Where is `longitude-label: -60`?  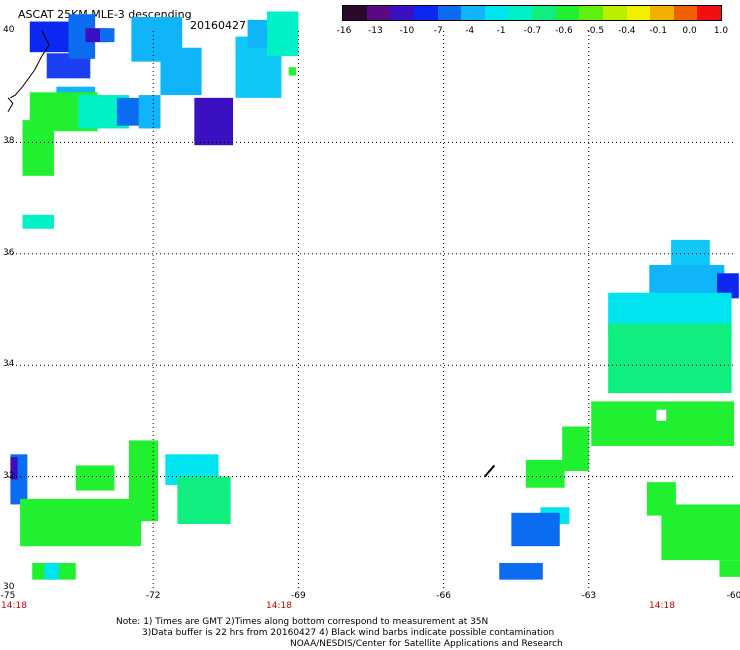
longitude-label: -60 is located at coordinates (733, 596).